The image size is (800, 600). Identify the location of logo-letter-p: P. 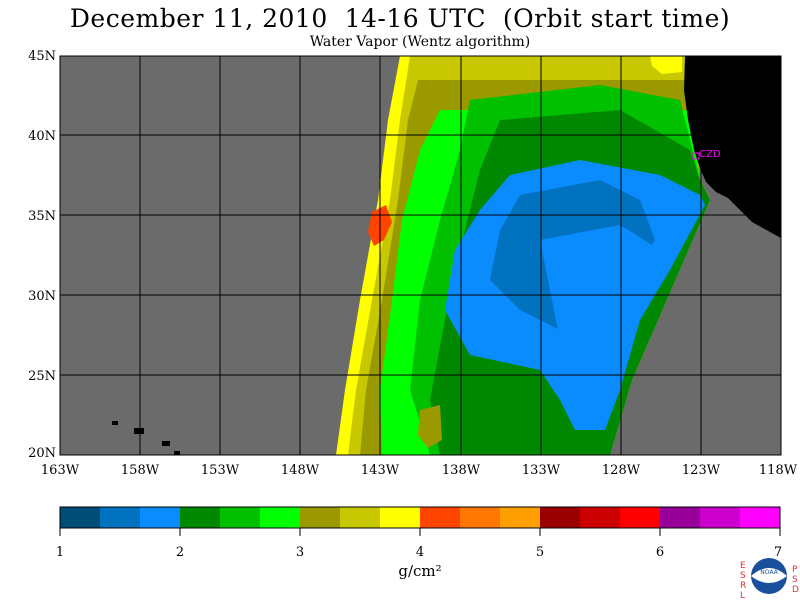
(795, 570).